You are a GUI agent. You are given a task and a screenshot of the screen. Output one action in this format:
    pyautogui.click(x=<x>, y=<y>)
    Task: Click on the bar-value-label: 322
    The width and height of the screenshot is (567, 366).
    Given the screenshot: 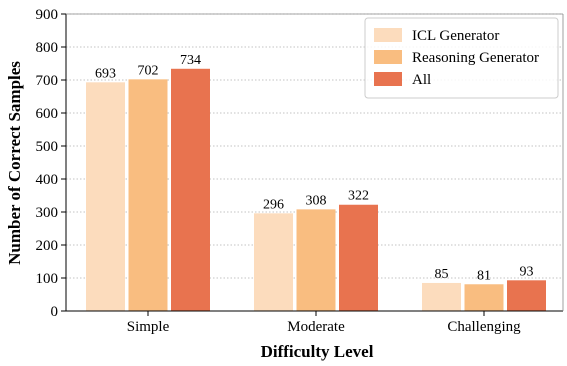 What is the action you would take?
    pyautogui.click(x=358, y=196)
    